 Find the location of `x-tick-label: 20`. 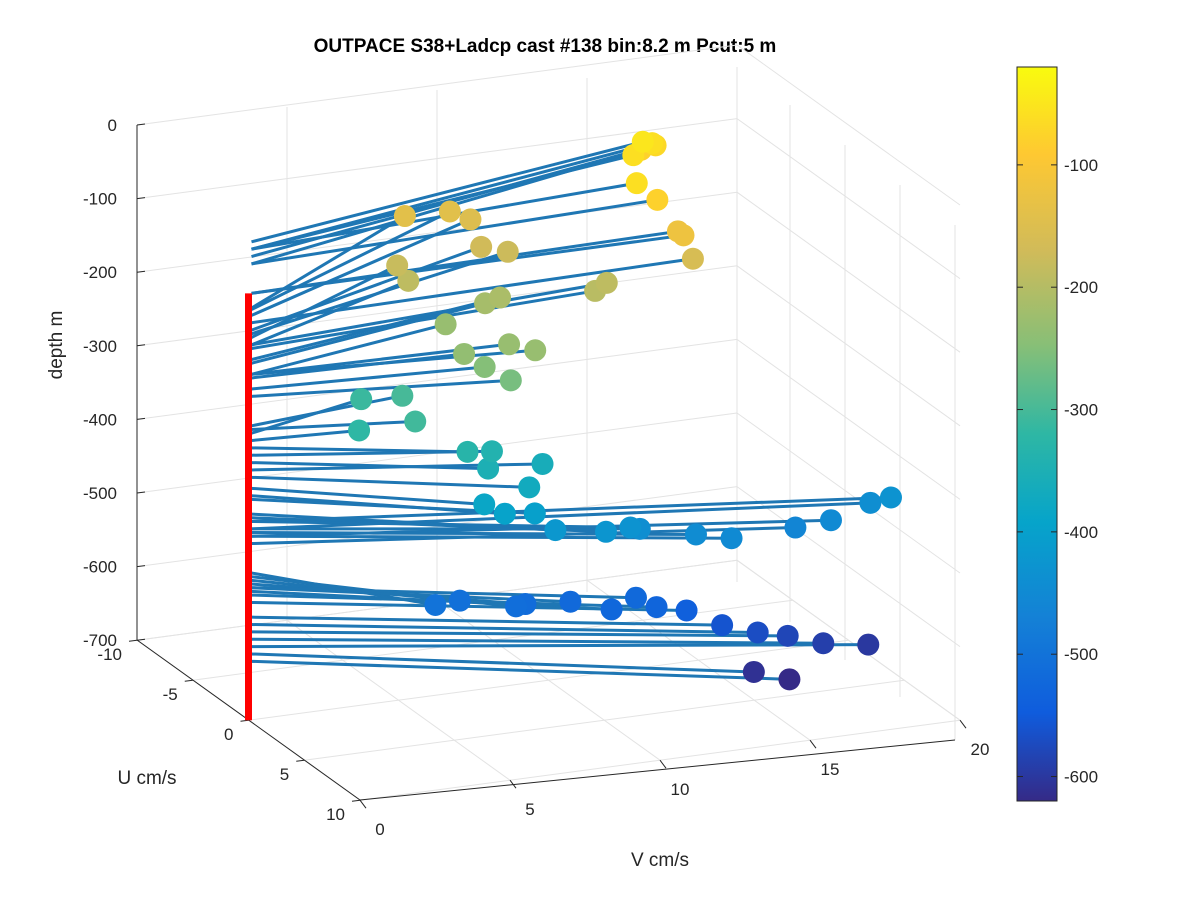

x-tick-label: 20 is located at coordinates (980, 749).